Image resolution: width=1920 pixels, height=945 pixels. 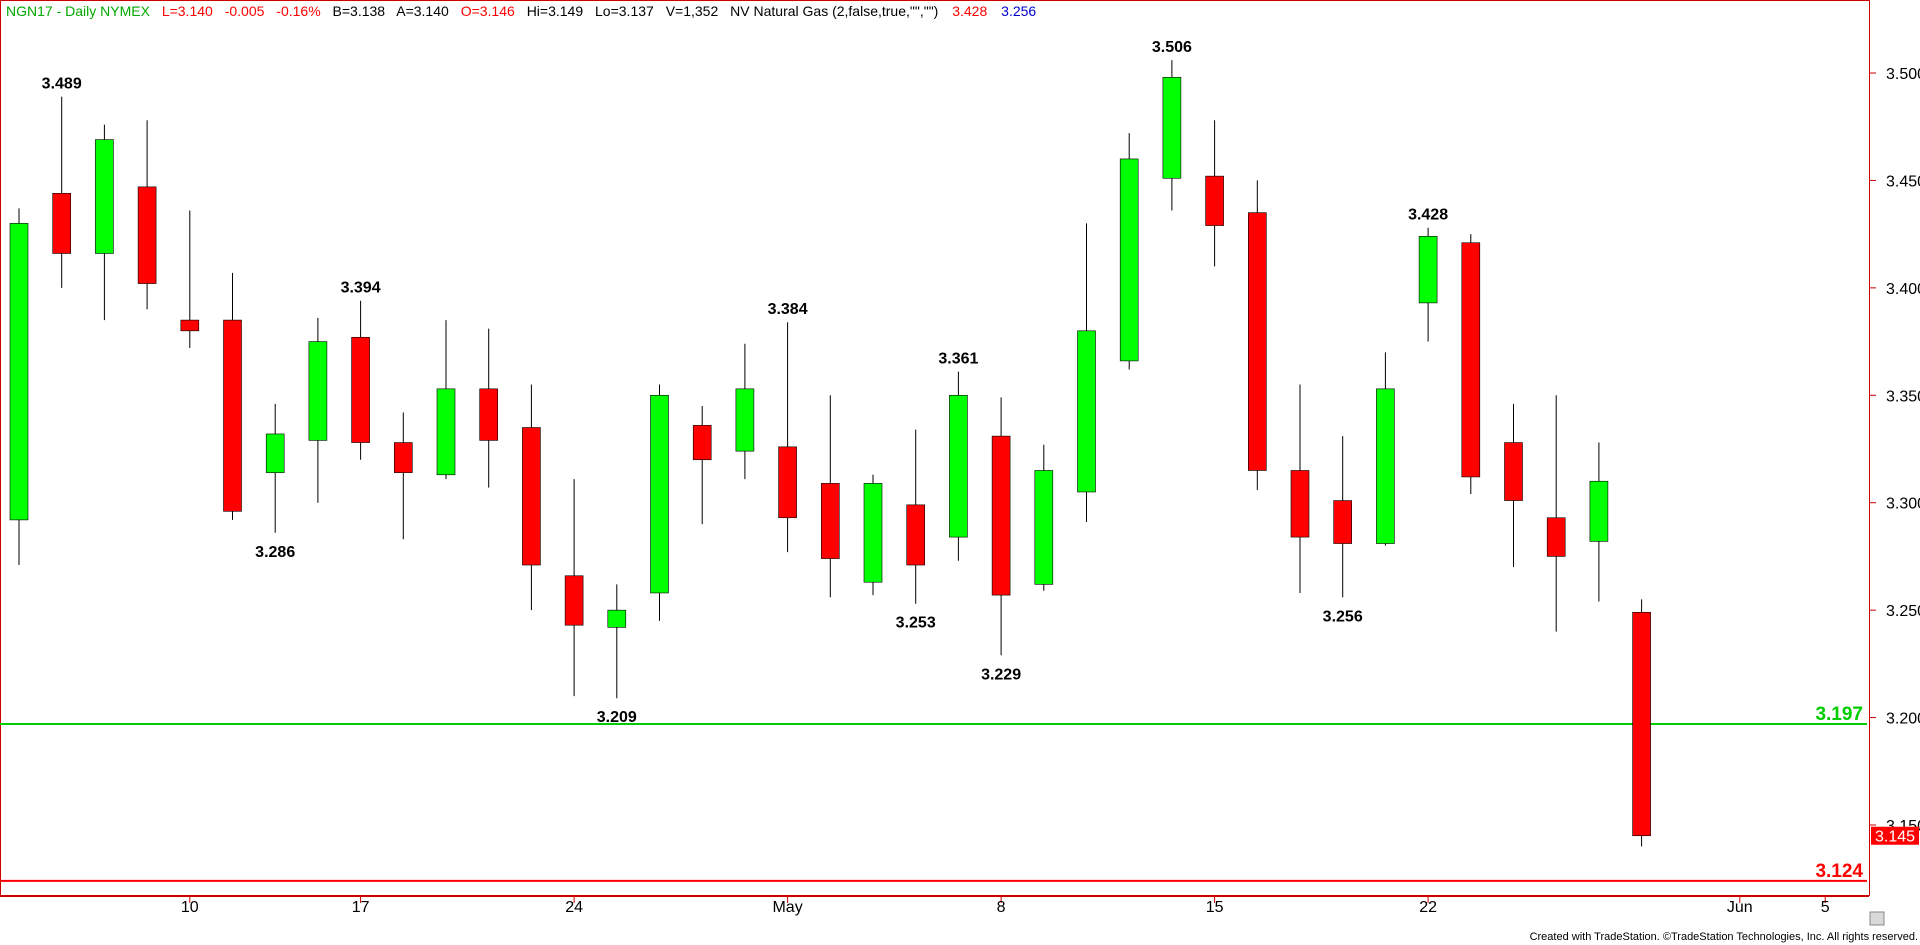 I want to click on y-tick-label: 3.450, so click(x=1903, y=181).